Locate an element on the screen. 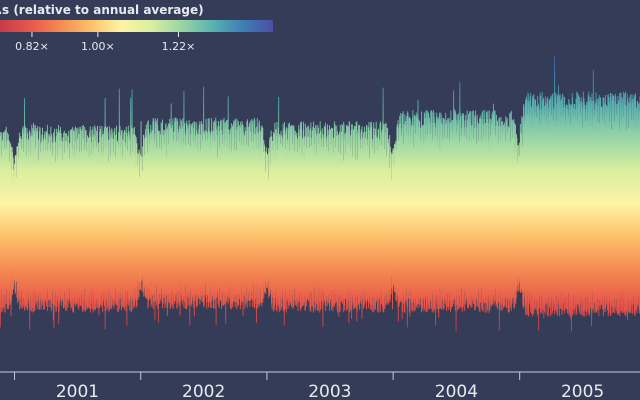 The image size is (640, 400). legend-tick-label: 1.00× is located at coordinates (98, 46).